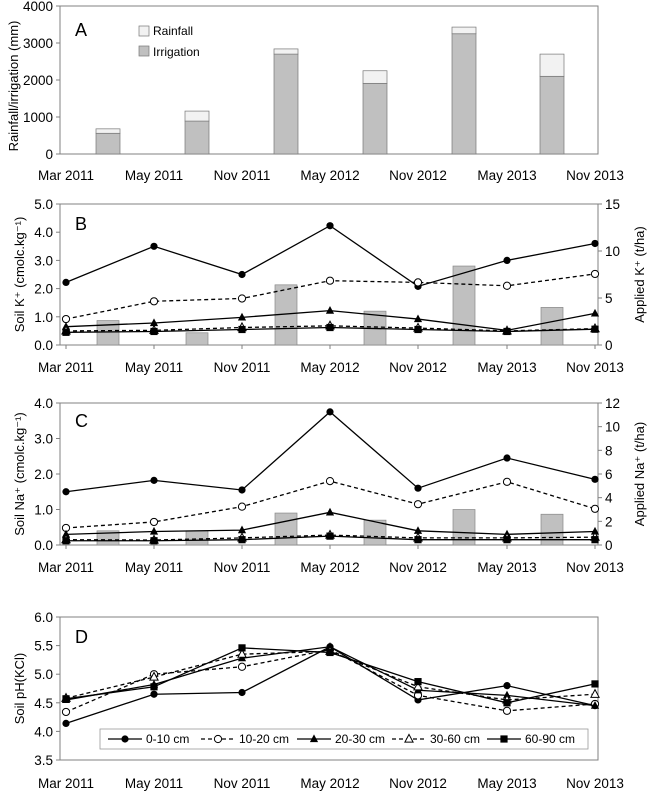  What do you see at coordinates (418, 783) in the screenshot?
I see `D-xtick-label: Nov 2012` at bounding box center [418, 783].